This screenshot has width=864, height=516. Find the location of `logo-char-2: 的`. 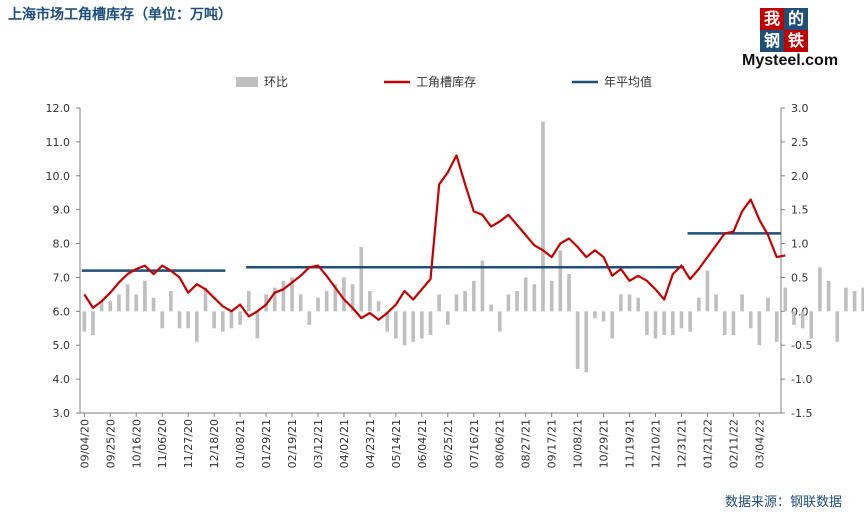

logo-char-2: 的 is located at coordinates (796, 19).